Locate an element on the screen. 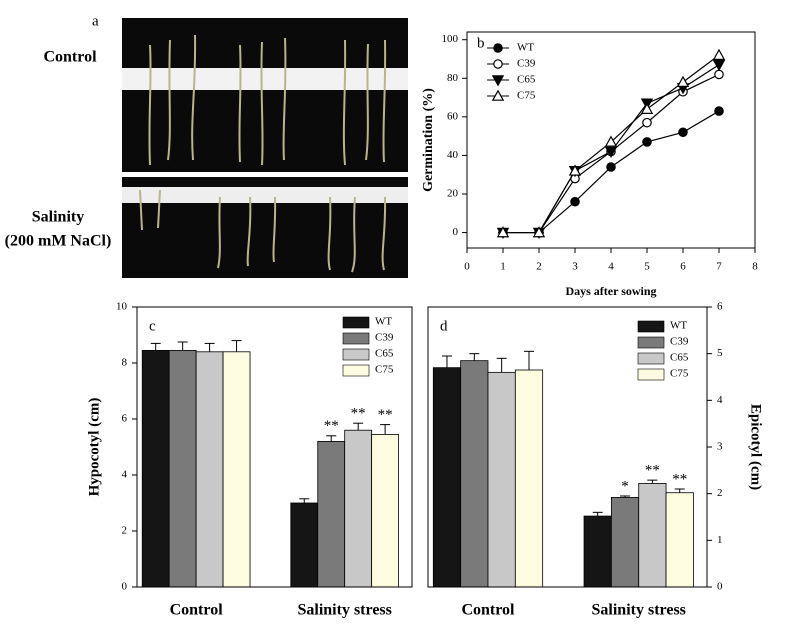 The height and width of the screenshot is (640, 787). x-tick-label: 7 is located at coordinates (719, 267).